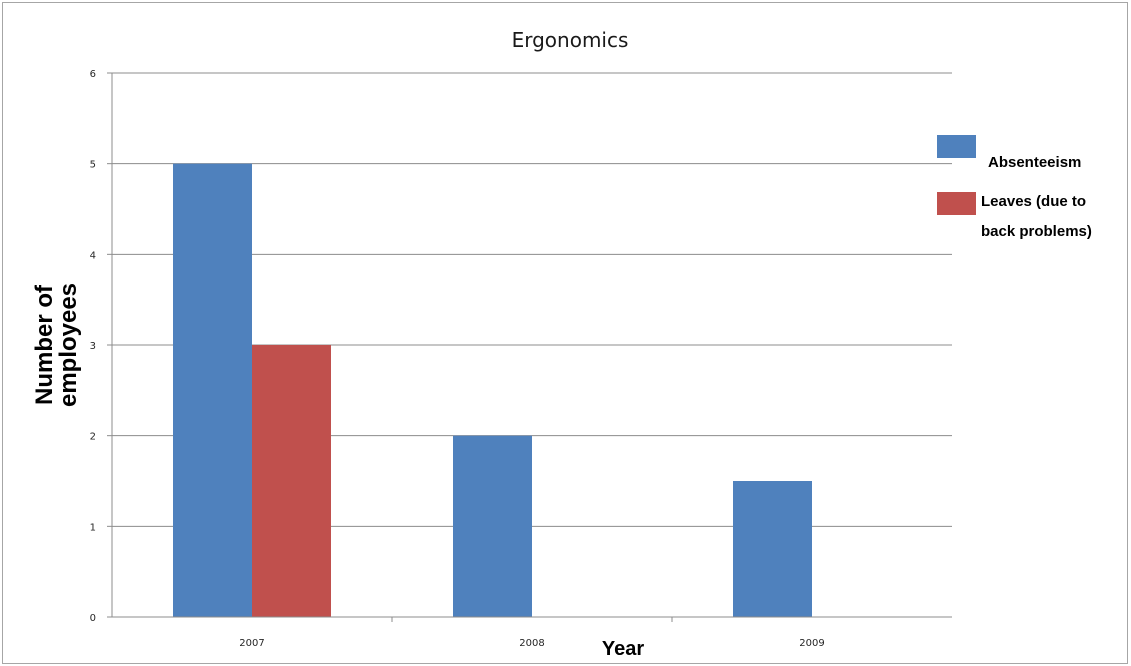 The height and width of the screenshot is (666, 1131). I want to click on y-tick-label-5: 5, so click(93, 165).